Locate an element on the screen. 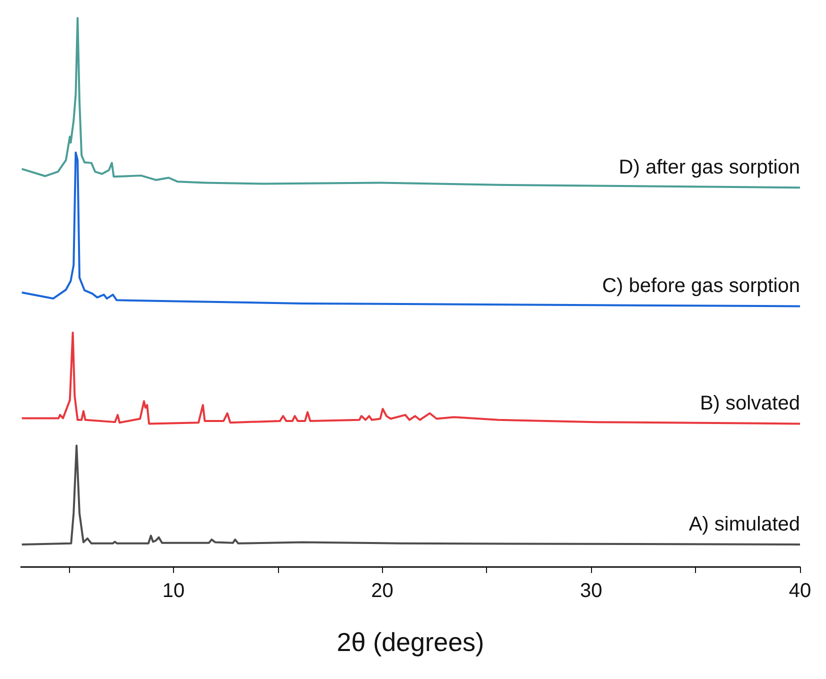 This screenshot has height=679, width=826. x-tick-label: 20 is located at coordinates (382, 591).